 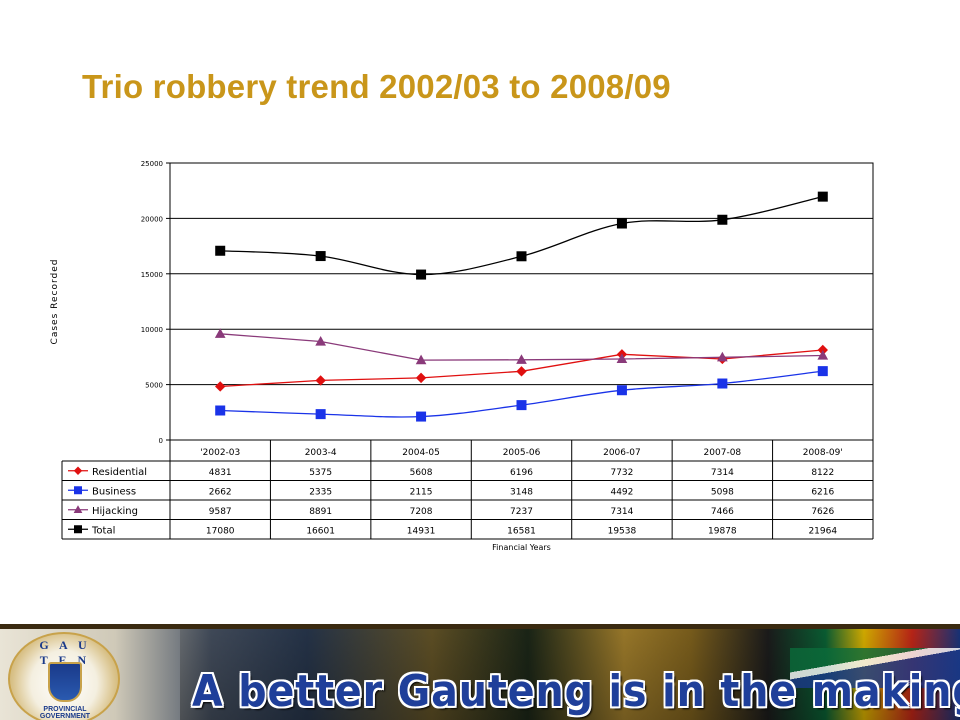 What do you see at coordinates (421, 453) in the screenshot?
I see `x-category-label: 2004-05` at bounding box center [421, 453].